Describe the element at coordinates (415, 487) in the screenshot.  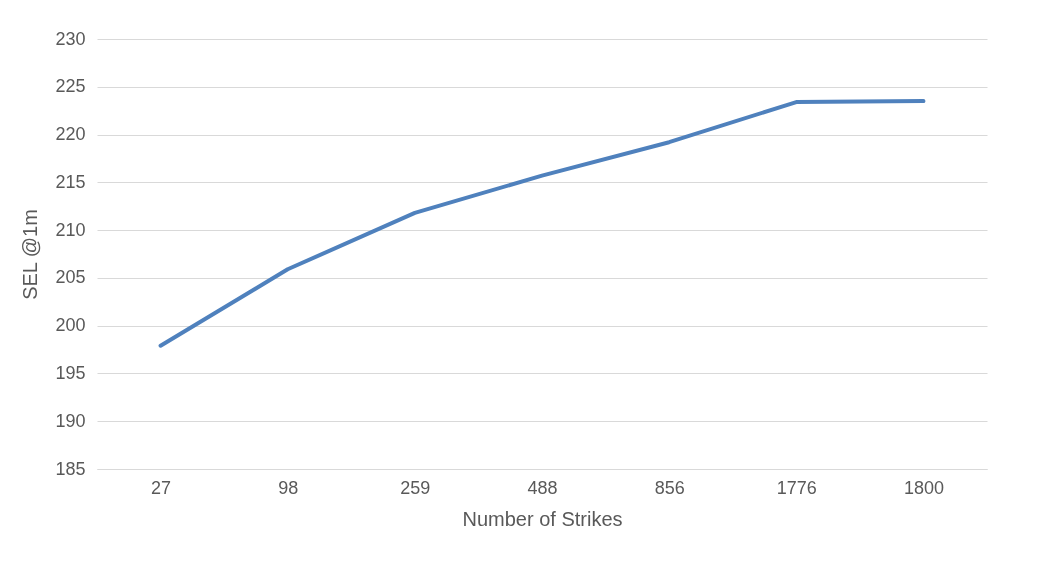
I see `x-tick-label: 259` at that location.